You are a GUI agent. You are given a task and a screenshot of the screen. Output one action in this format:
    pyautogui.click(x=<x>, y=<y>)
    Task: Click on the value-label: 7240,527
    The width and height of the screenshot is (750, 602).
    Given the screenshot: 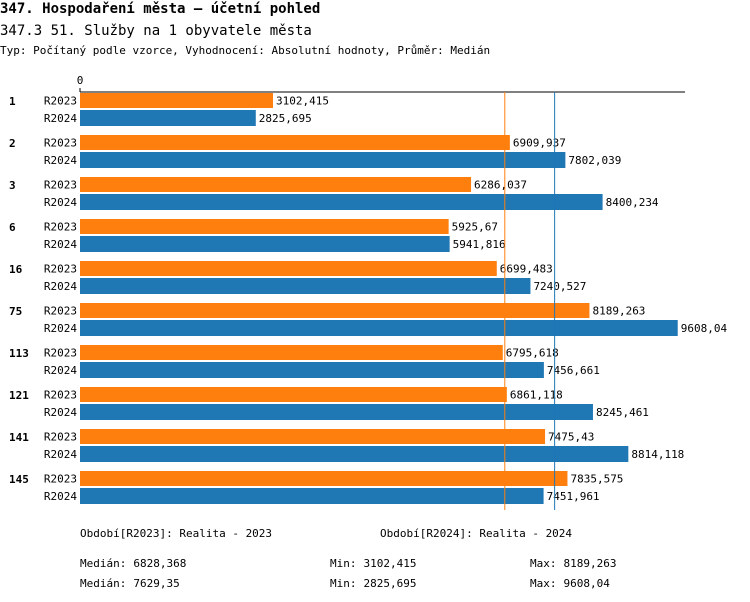 What is the action you would take?
    pyautogui.click(x=559, y=286)
    